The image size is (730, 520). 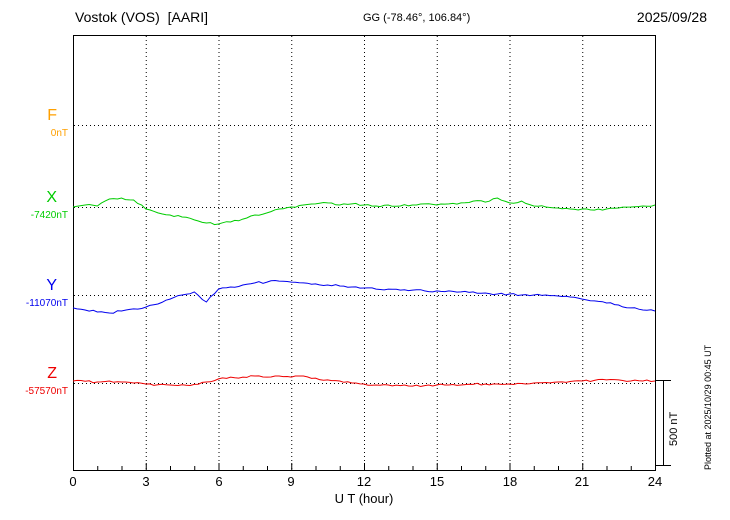 What do you see at coordinates (510, 481) in the screenshot?
I see `x-tick-label-18: 18` at bounding box center [510, 481].